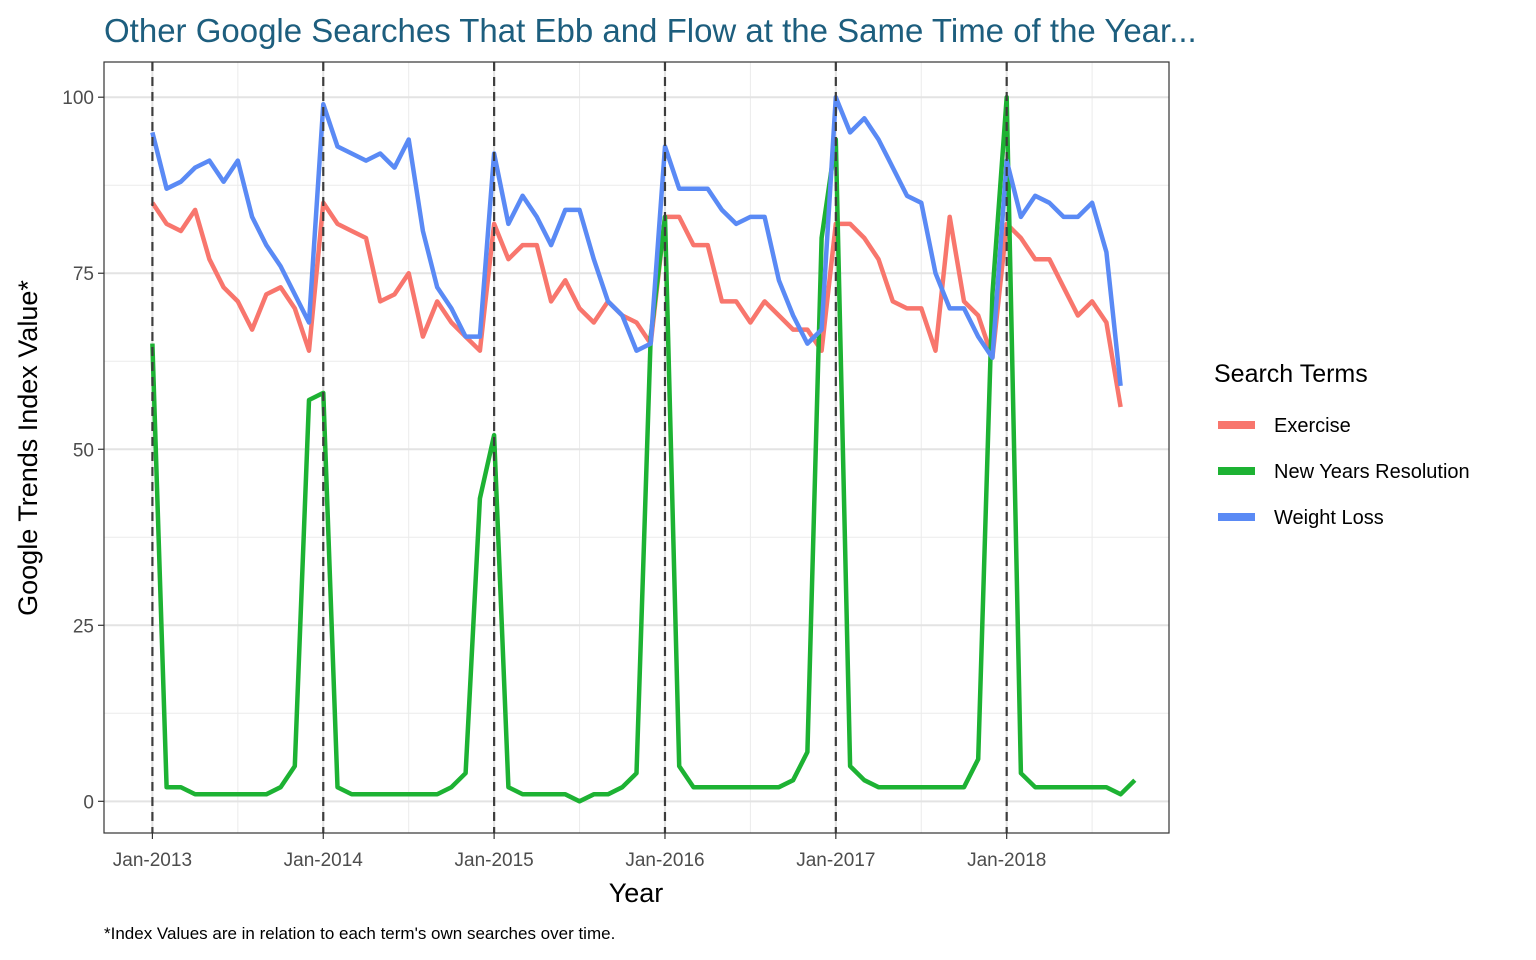 The width and height of the screenshot is (1536, 960). Describe the element at coordinates (664, 860) in the screenshot. I see `x-tick-label: Jan-2016` at that location.